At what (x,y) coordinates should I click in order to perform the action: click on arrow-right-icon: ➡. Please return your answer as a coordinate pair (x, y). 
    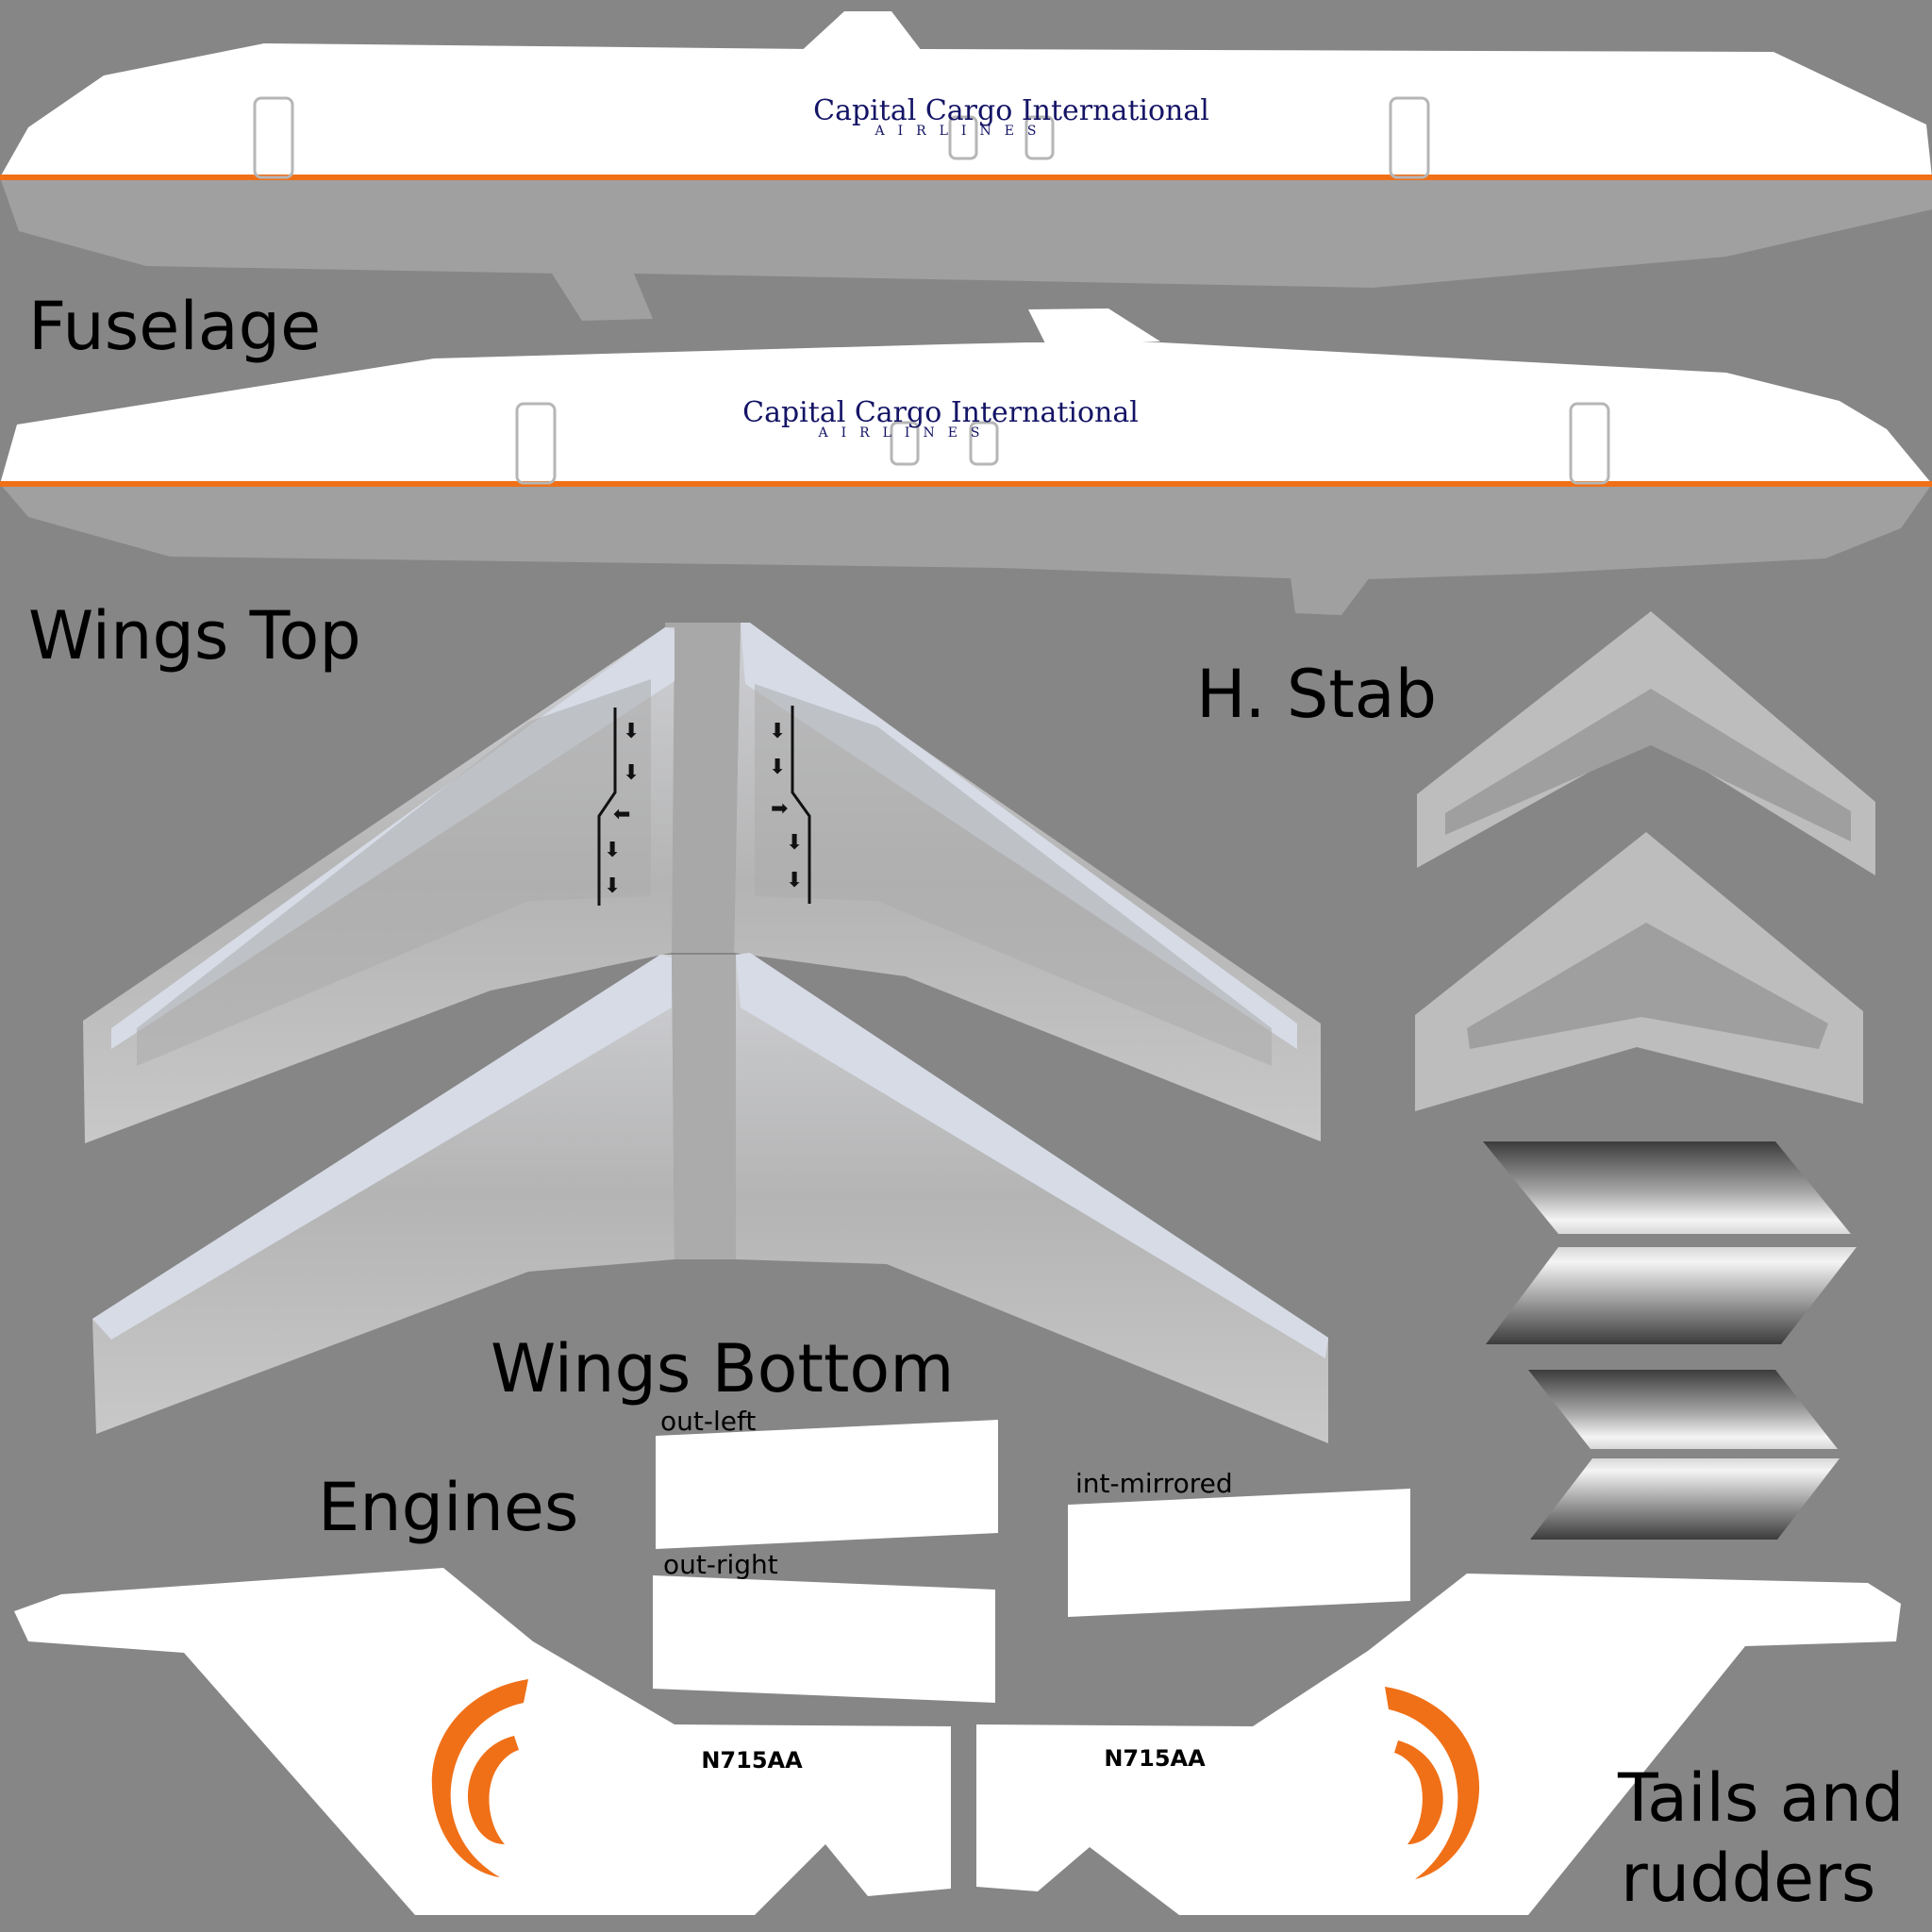
    Looking at the image, I should click on (779, 809).